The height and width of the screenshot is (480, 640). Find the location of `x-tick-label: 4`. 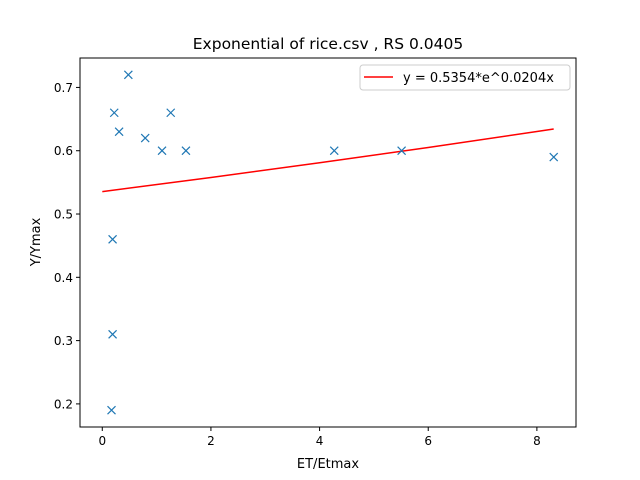

x-tick-label: 4 is located at coordinates (320, 441).